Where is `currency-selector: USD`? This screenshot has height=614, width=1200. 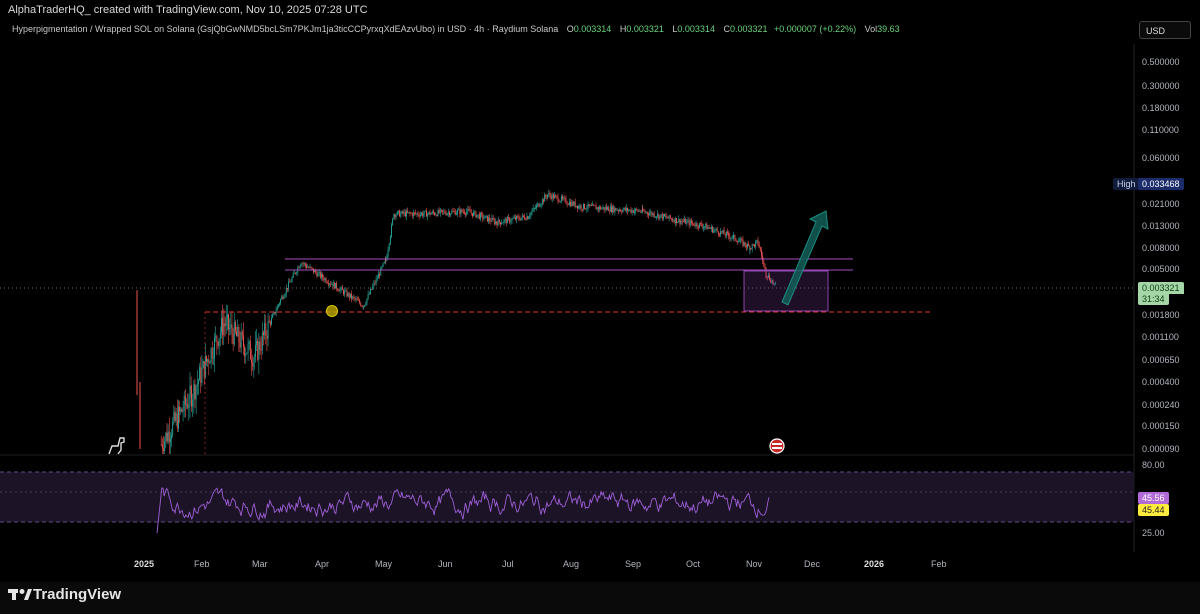
currency-selector: USD is located at coordinates (1165, 30).